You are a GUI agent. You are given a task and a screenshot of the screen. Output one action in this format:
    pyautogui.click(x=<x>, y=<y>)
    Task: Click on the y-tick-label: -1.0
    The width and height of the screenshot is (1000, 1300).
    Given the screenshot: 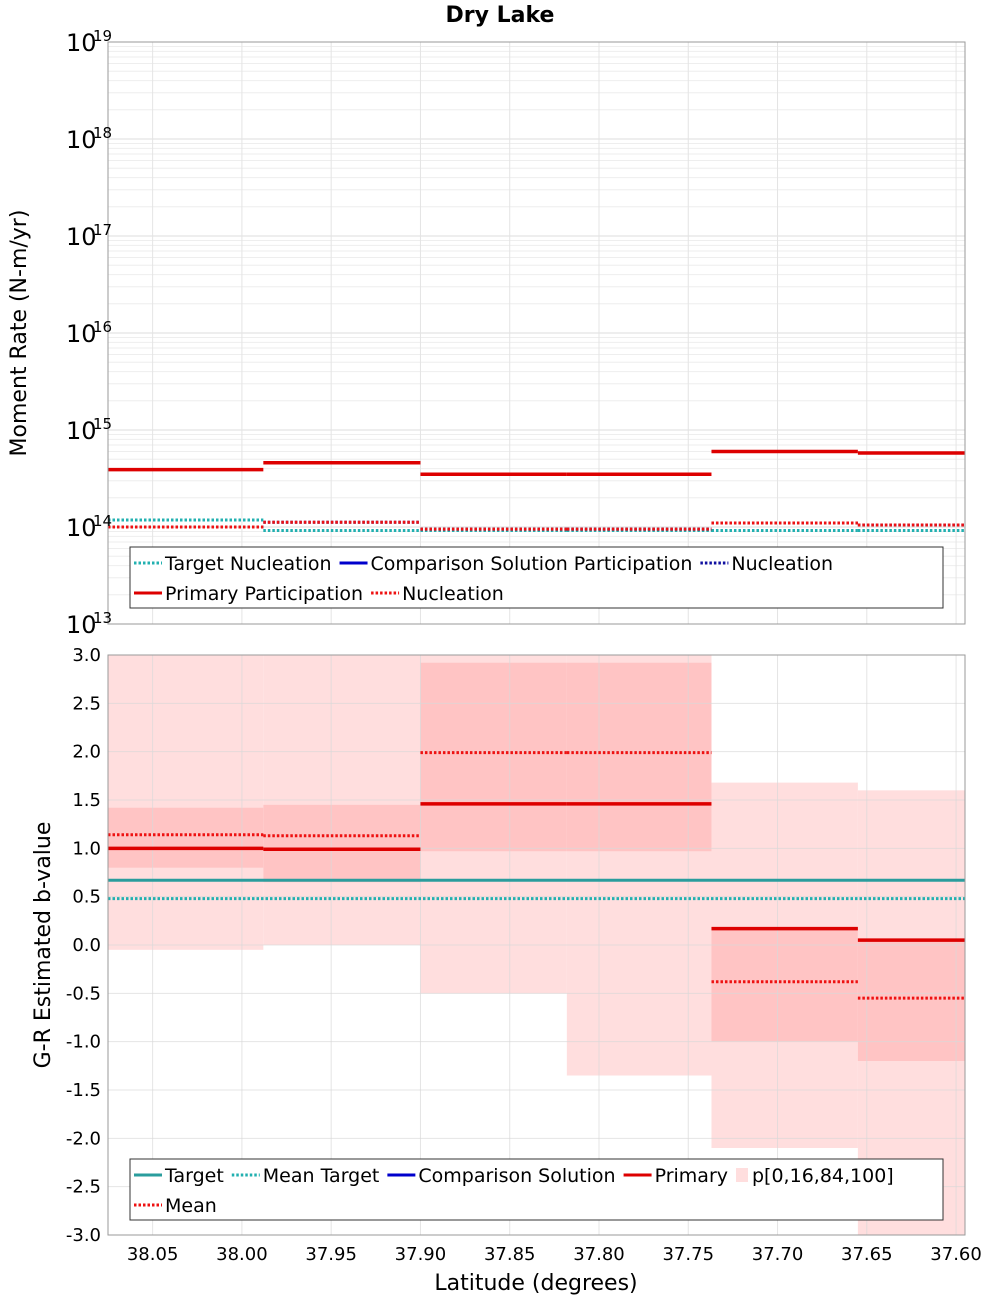 What is the action you would take?
    pyautogui.click(x=83, y=1042)
    